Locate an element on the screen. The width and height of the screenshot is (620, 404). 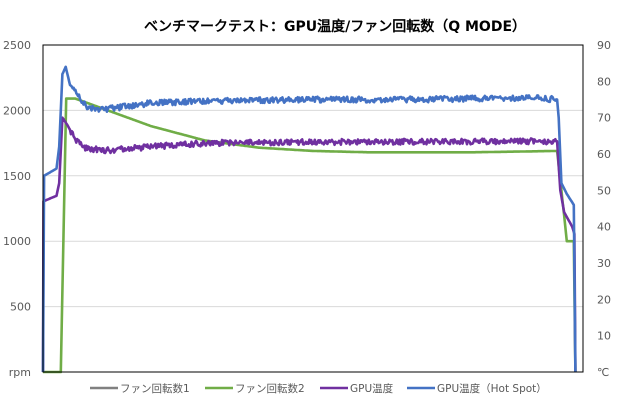
right-tick-label: 50 is located at coordinates (604, 190).